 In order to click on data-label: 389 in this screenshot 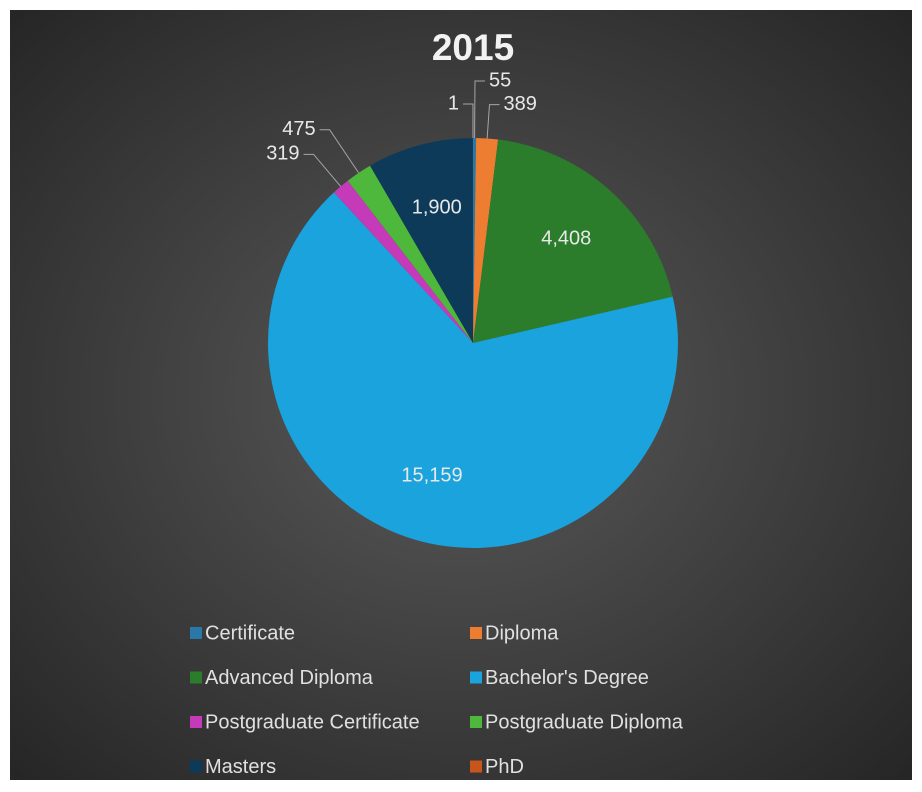, I will do `click(519, 104)`.